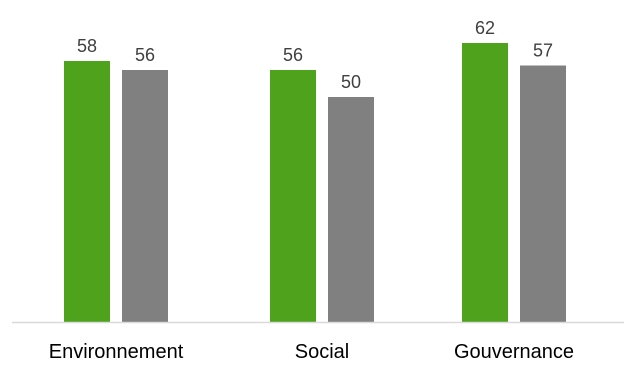 The height and width of the screenshot is (369, 636). Describe the element at coordinates (543, 51) in the screenshot. I see `data-label-gouvernance-series-2: 57` at that location.